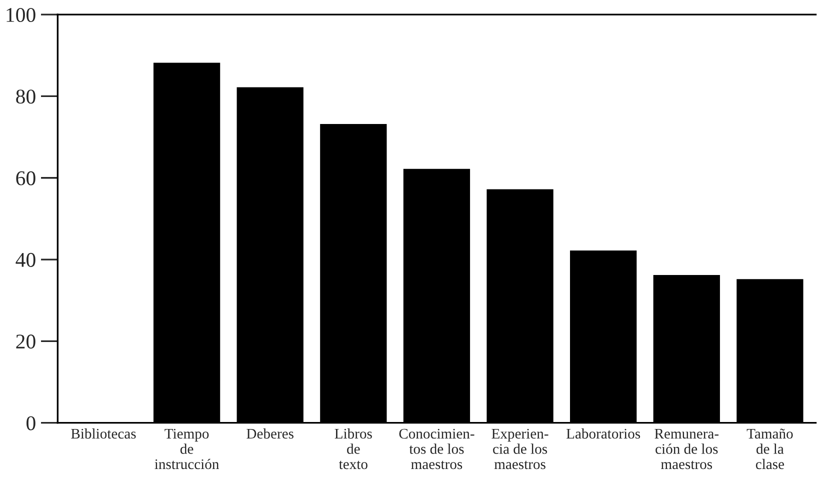 This screenshot has width=824, height=486. What do you see at coordinates (520, 449) in the screenshot?
I see `x-tick-label: Experien- cia de los maestros` at bounding box center [520, 449].